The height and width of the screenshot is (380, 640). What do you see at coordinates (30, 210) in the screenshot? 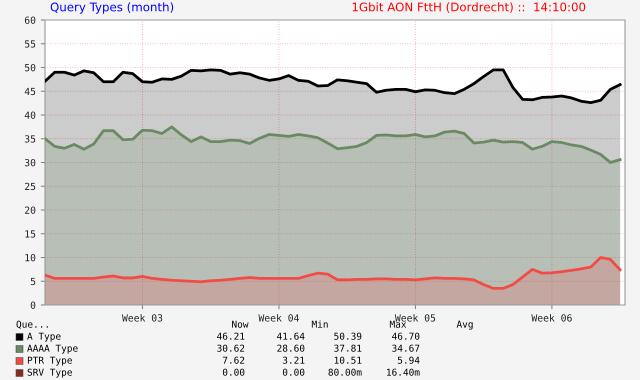
I see `y-tick-label: 20` at bounding box center [30, 210].